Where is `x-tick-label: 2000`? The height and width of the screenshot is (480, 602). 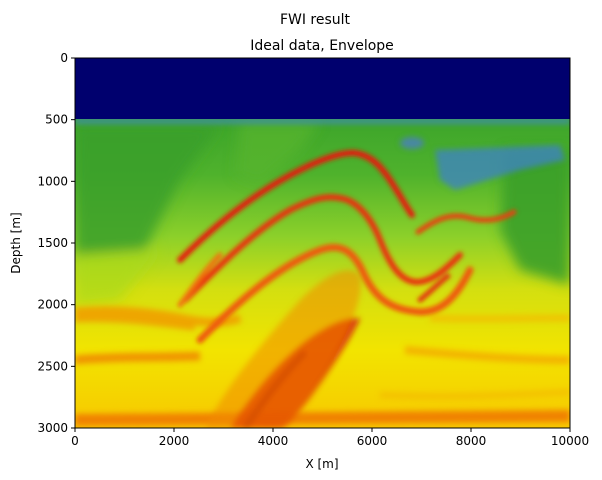 x-tick-label: 2000 is located at coordinates (174, 441).